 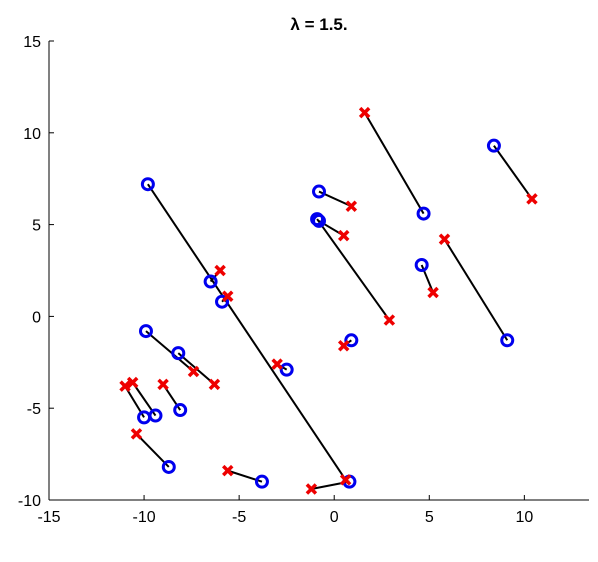 I want to click on y-tick-label: 5, so click(x=36, y=226).